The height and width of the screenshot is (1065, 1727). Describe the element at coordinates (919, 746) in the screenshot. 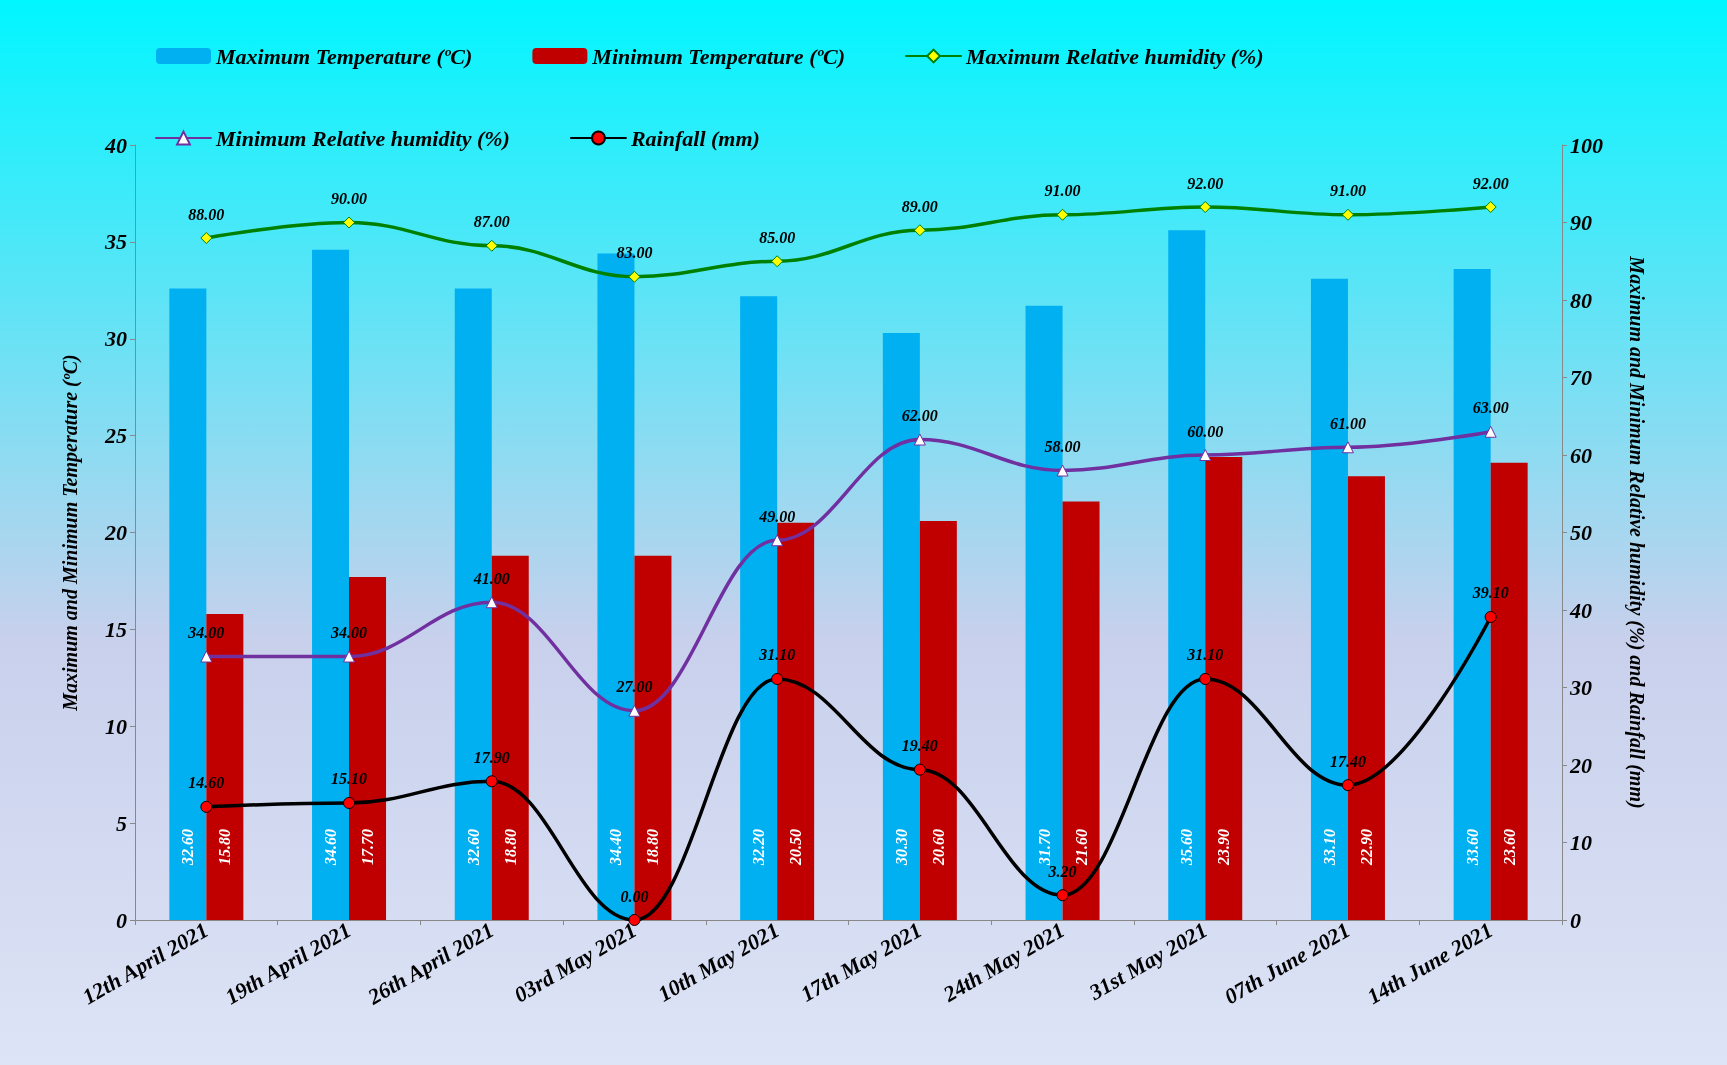

I see `data-label: 19.40` at that location.